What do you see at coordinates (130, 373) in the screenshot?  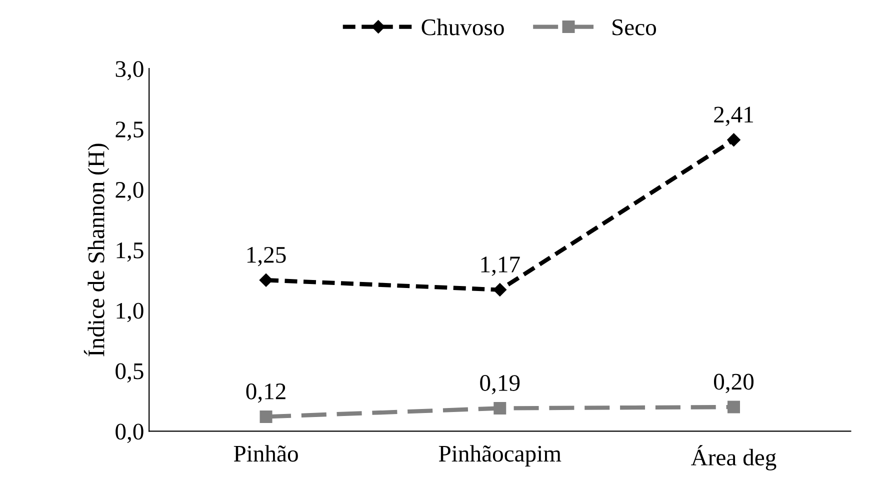 I see `y-tick-label: 0,5` at bounding box center [130, 373].